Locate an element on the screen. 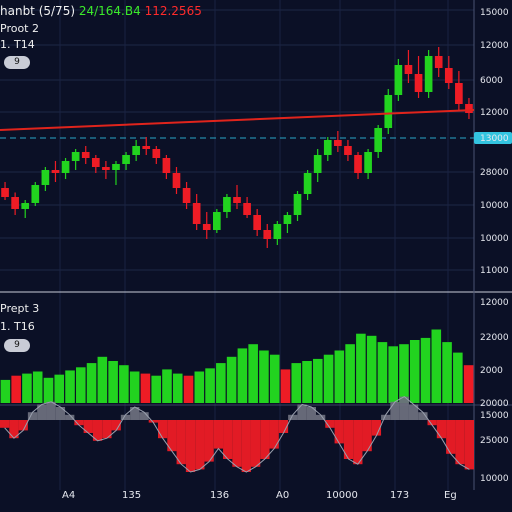 Image resolution: width=512 pixels, height=512 pixels. time-axis-label: Eg is located at coordinates (450, 495).